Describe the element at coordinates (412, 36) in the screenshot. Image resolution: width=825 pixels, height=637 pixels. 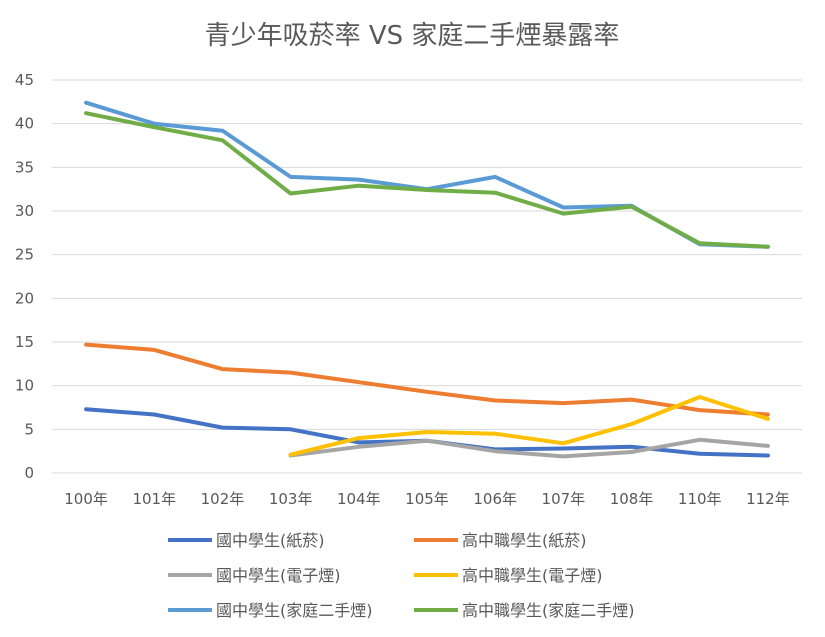
I see `chart-title: 青少年吸菸率 VS 家庭二手煙暴露率` at that location.